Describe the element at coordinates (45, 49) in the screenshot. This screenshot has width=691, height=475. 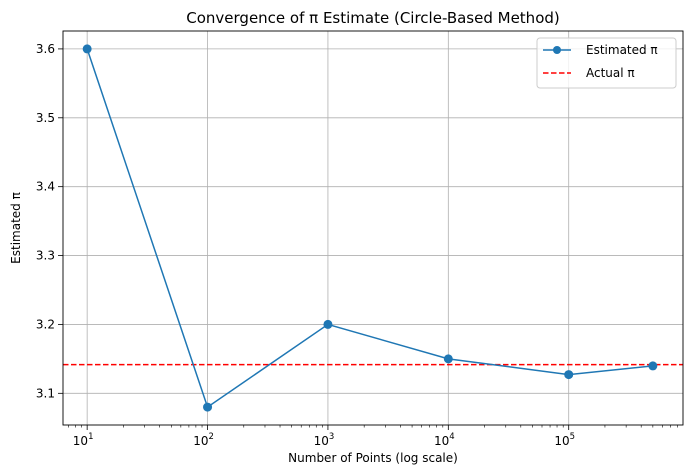
I see `y-tick-label: 3.6` at that location.